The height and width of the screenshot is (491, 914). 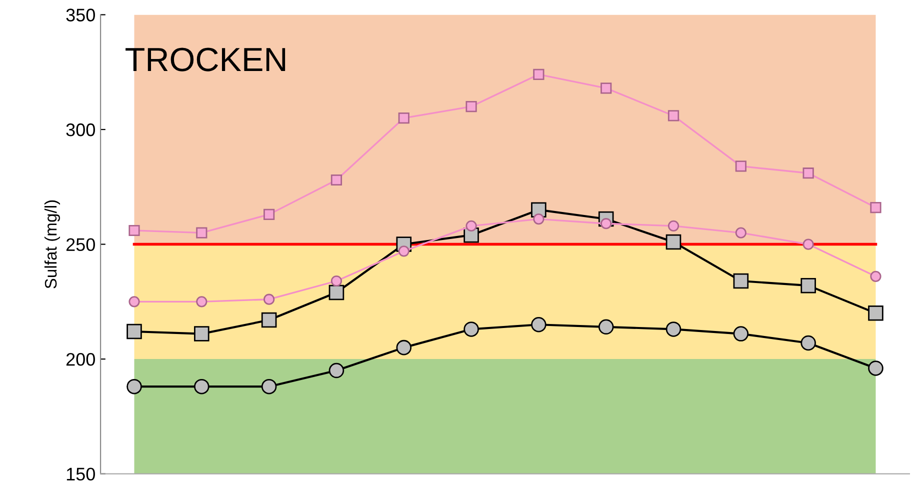 I want to click on annotation: TROCKEN, so click(x=206, y=60).